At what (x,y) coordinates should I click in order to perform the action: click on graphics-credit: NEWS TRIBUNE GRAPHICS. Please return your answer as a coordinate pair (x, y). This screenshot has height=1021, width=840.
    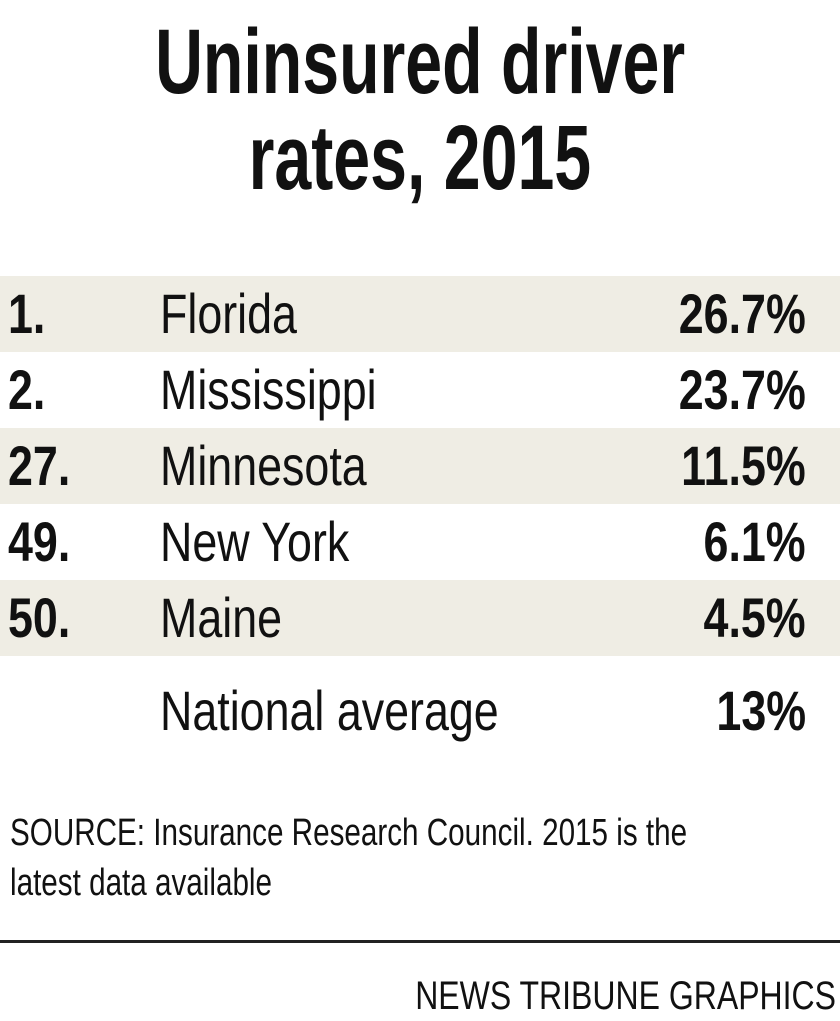
    Looking at the image, I should click on (625, 996).